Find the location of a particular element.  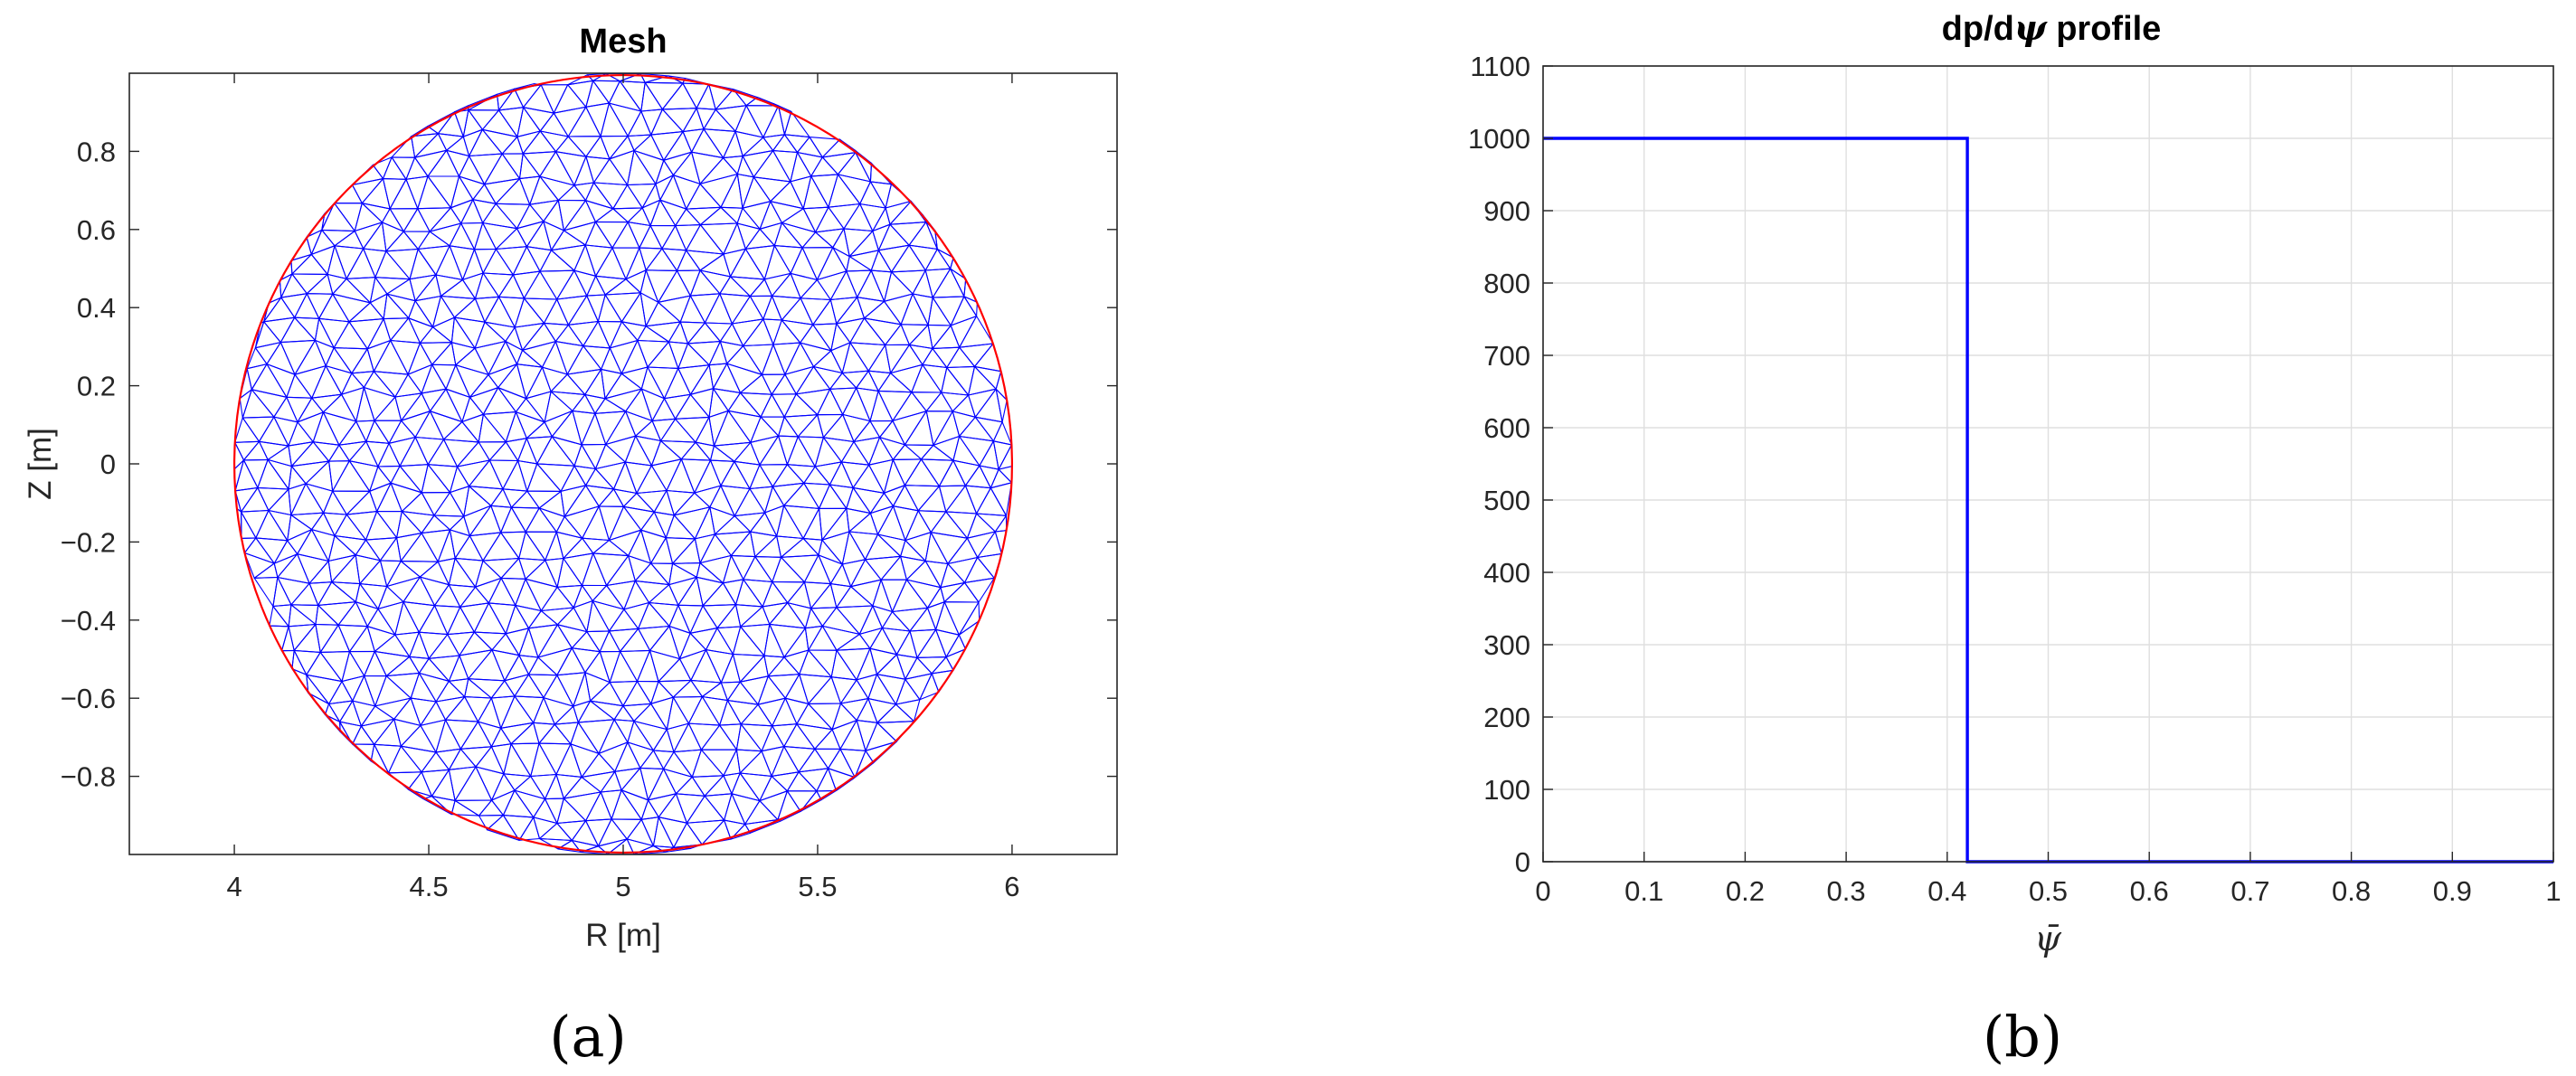

profile-y-tick-label: 800 is located at coordinates (1506, 283).